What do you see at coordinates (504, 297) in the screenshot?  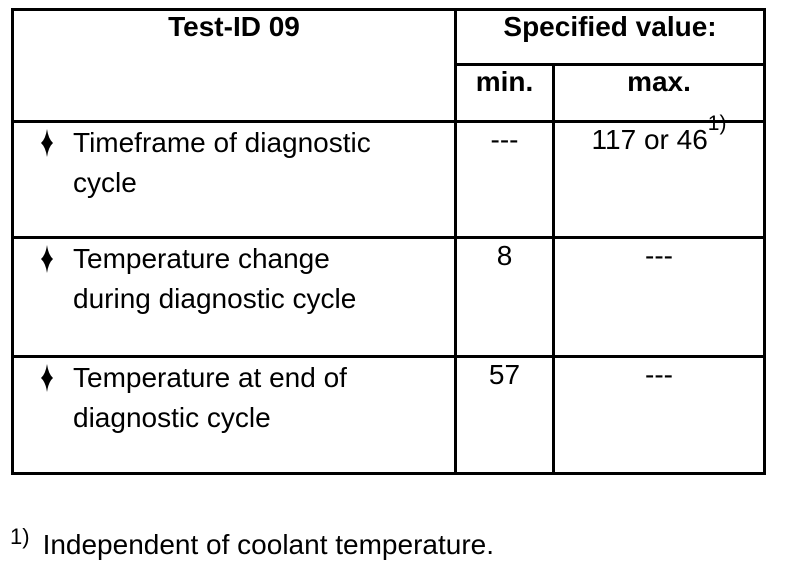 I see `min-value-cell: 8` at bounding box center [504, 297].